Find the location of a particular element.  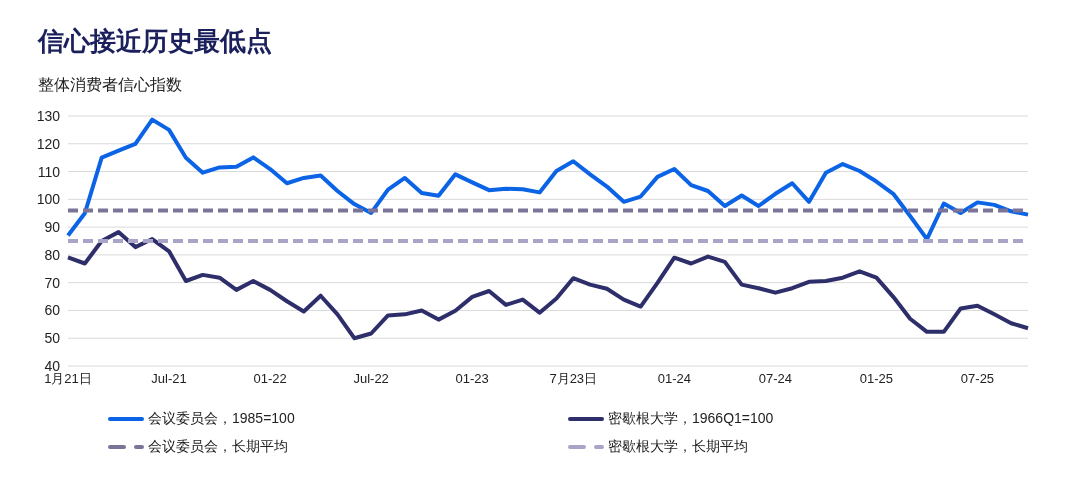

legend-label: 密歇根大学，长期平均 is located at coordinates (678, 447).